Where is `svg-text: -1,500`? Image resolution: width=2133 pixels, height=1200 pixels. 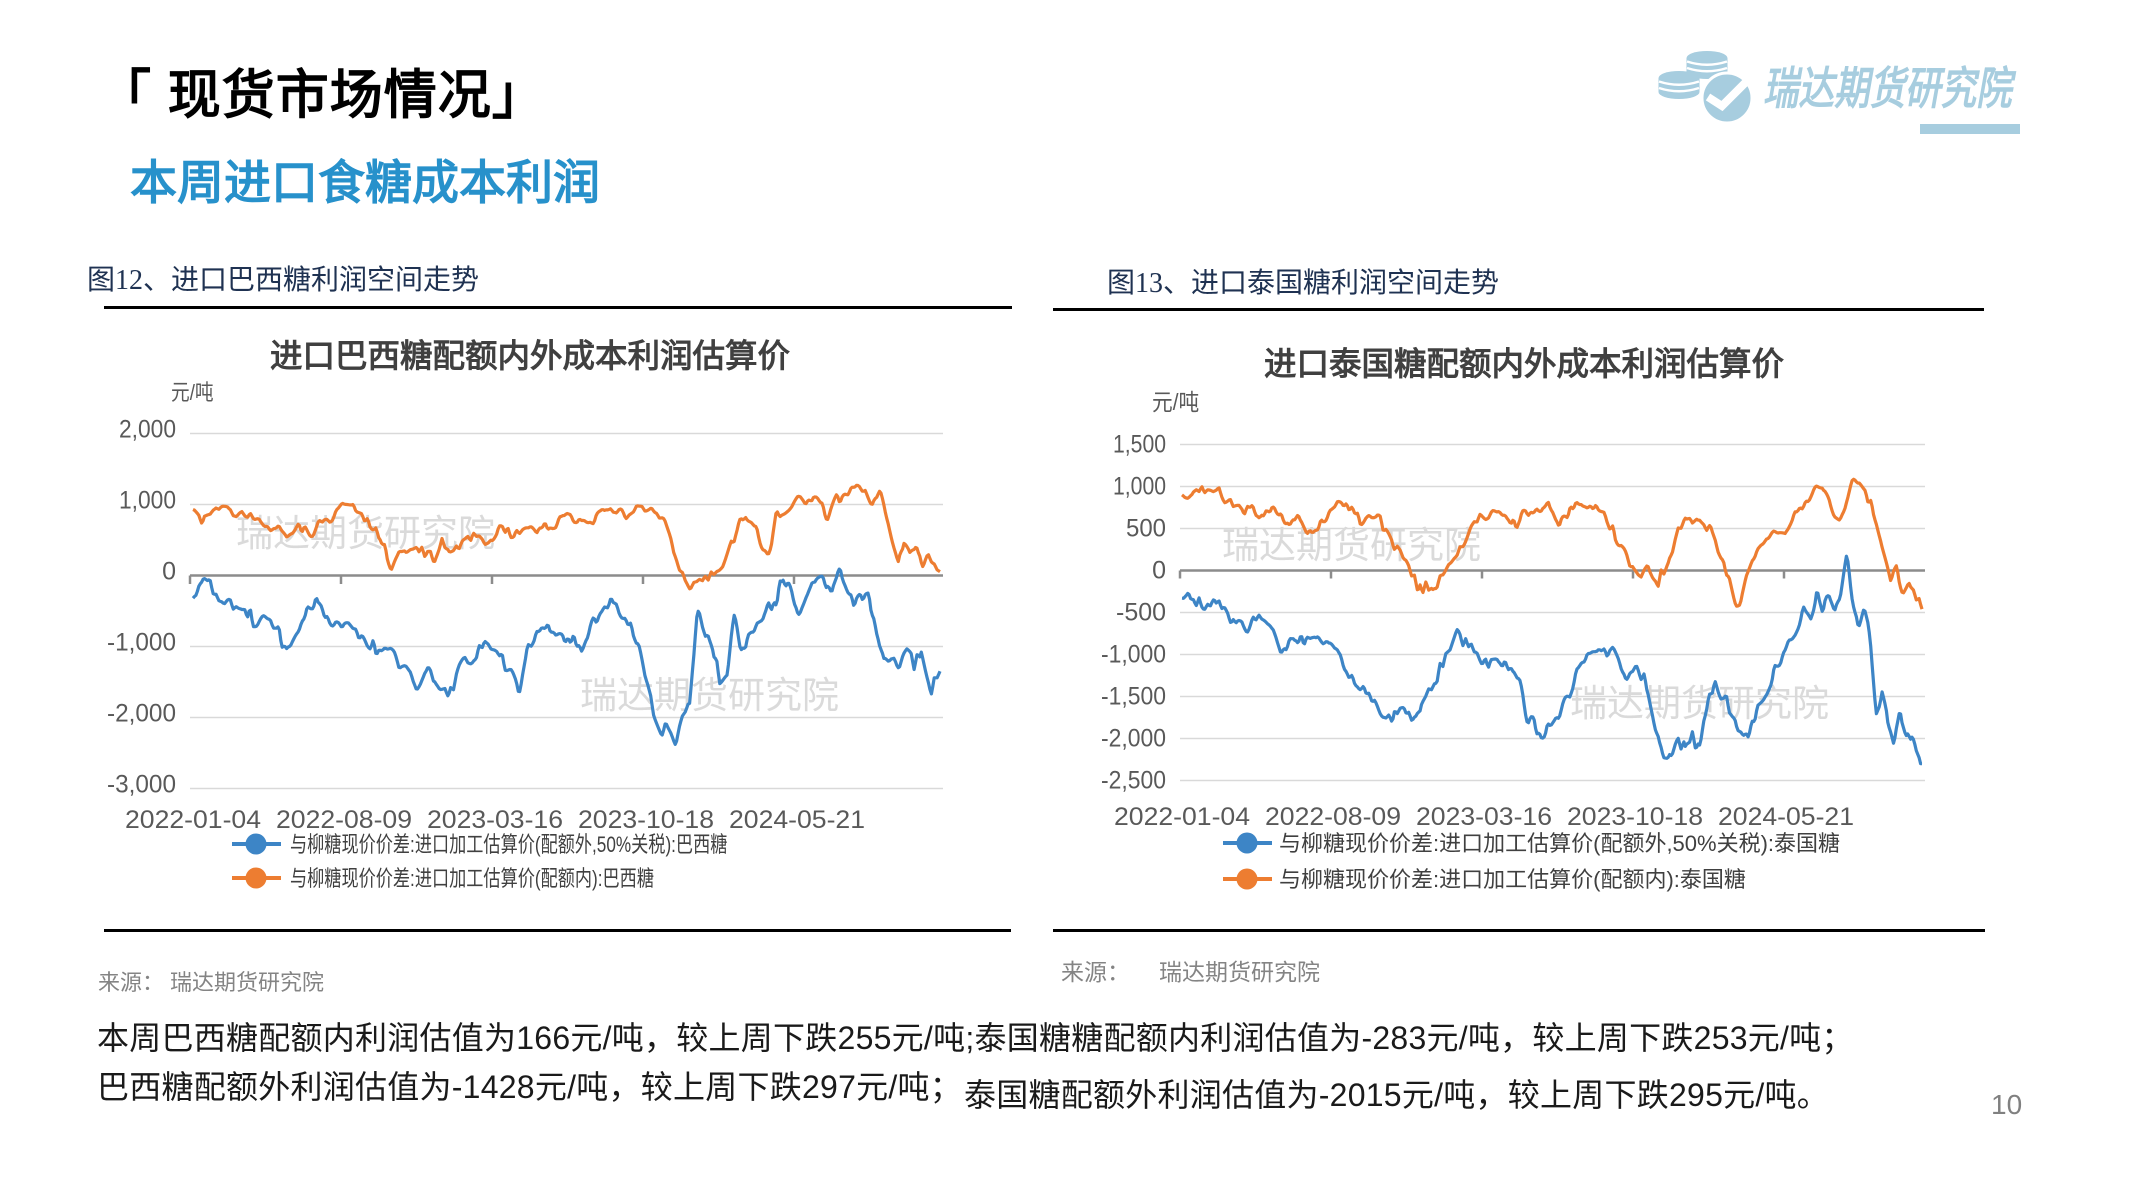
svg-text: -1,500 is located at coordinates (1133, 697).